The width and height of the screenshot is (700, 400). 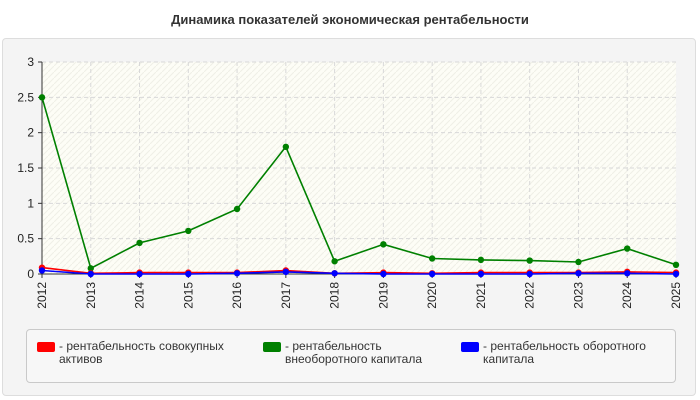 What do you see at coordinates (30, 203) in the screenshot?
I see `y-tick-label: 1` at bounding box center [30, 203].